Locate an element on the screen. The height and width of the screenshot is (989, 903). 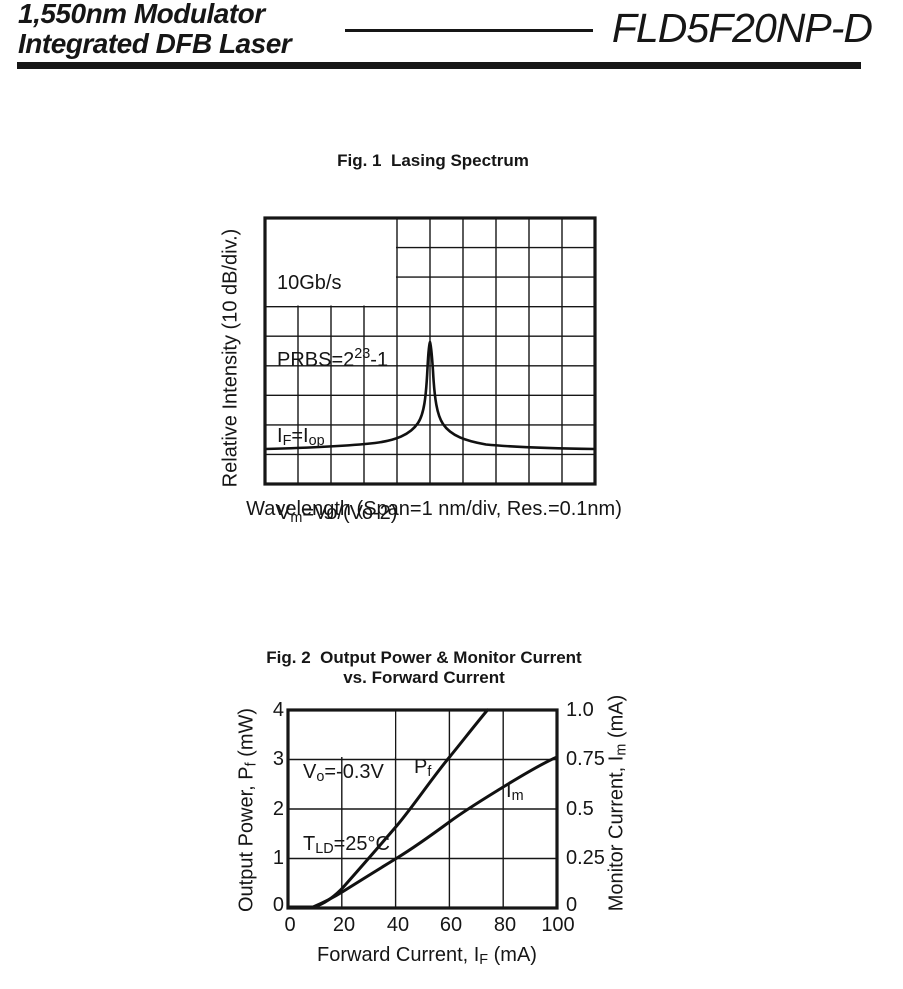
header-rule is located at coordinates (439, 65).